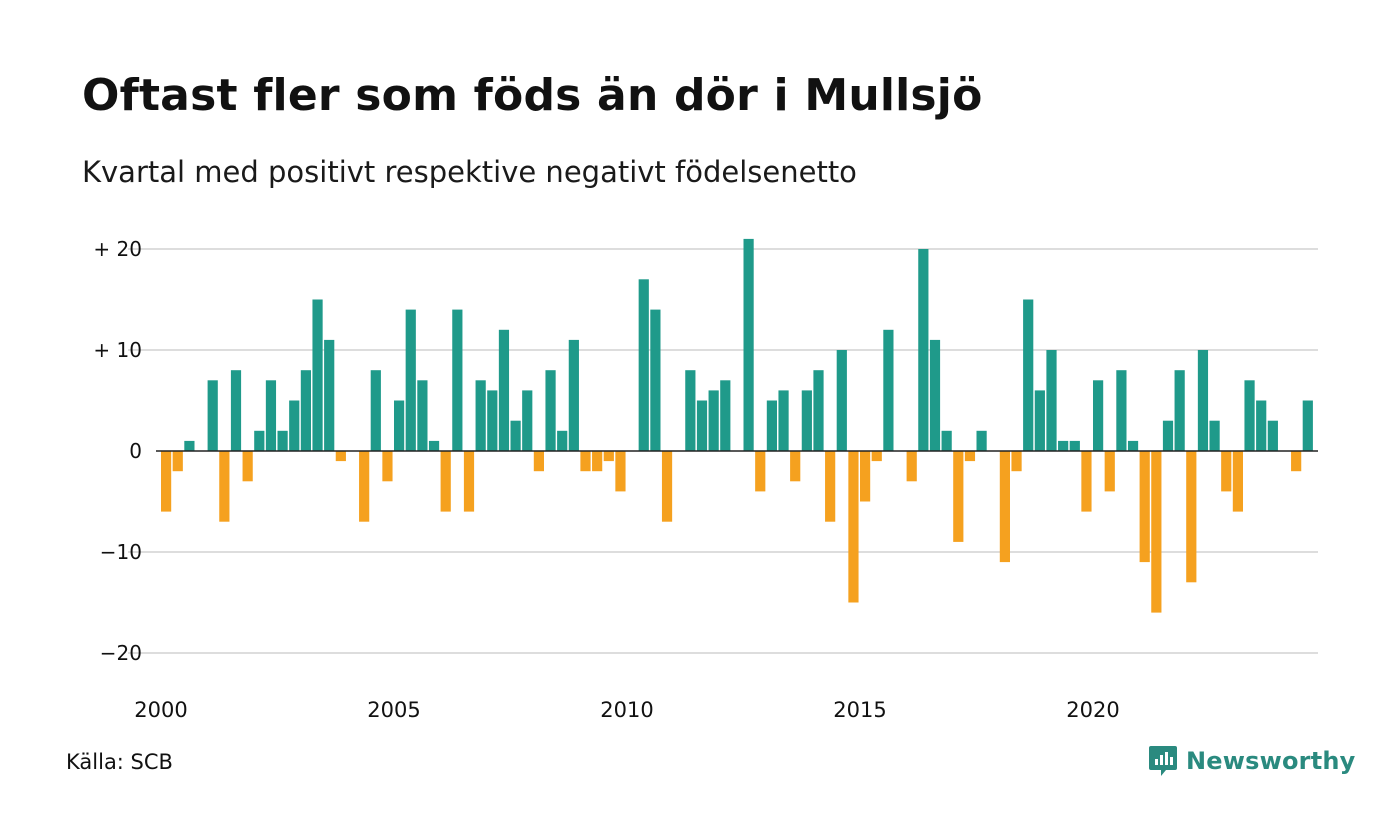 This screenshot has height=840, width=1400. What do you see at coordinates (117, 350) in the screenshot?
I see `y-tick-label: + 10` at bounding box center [117, 350].